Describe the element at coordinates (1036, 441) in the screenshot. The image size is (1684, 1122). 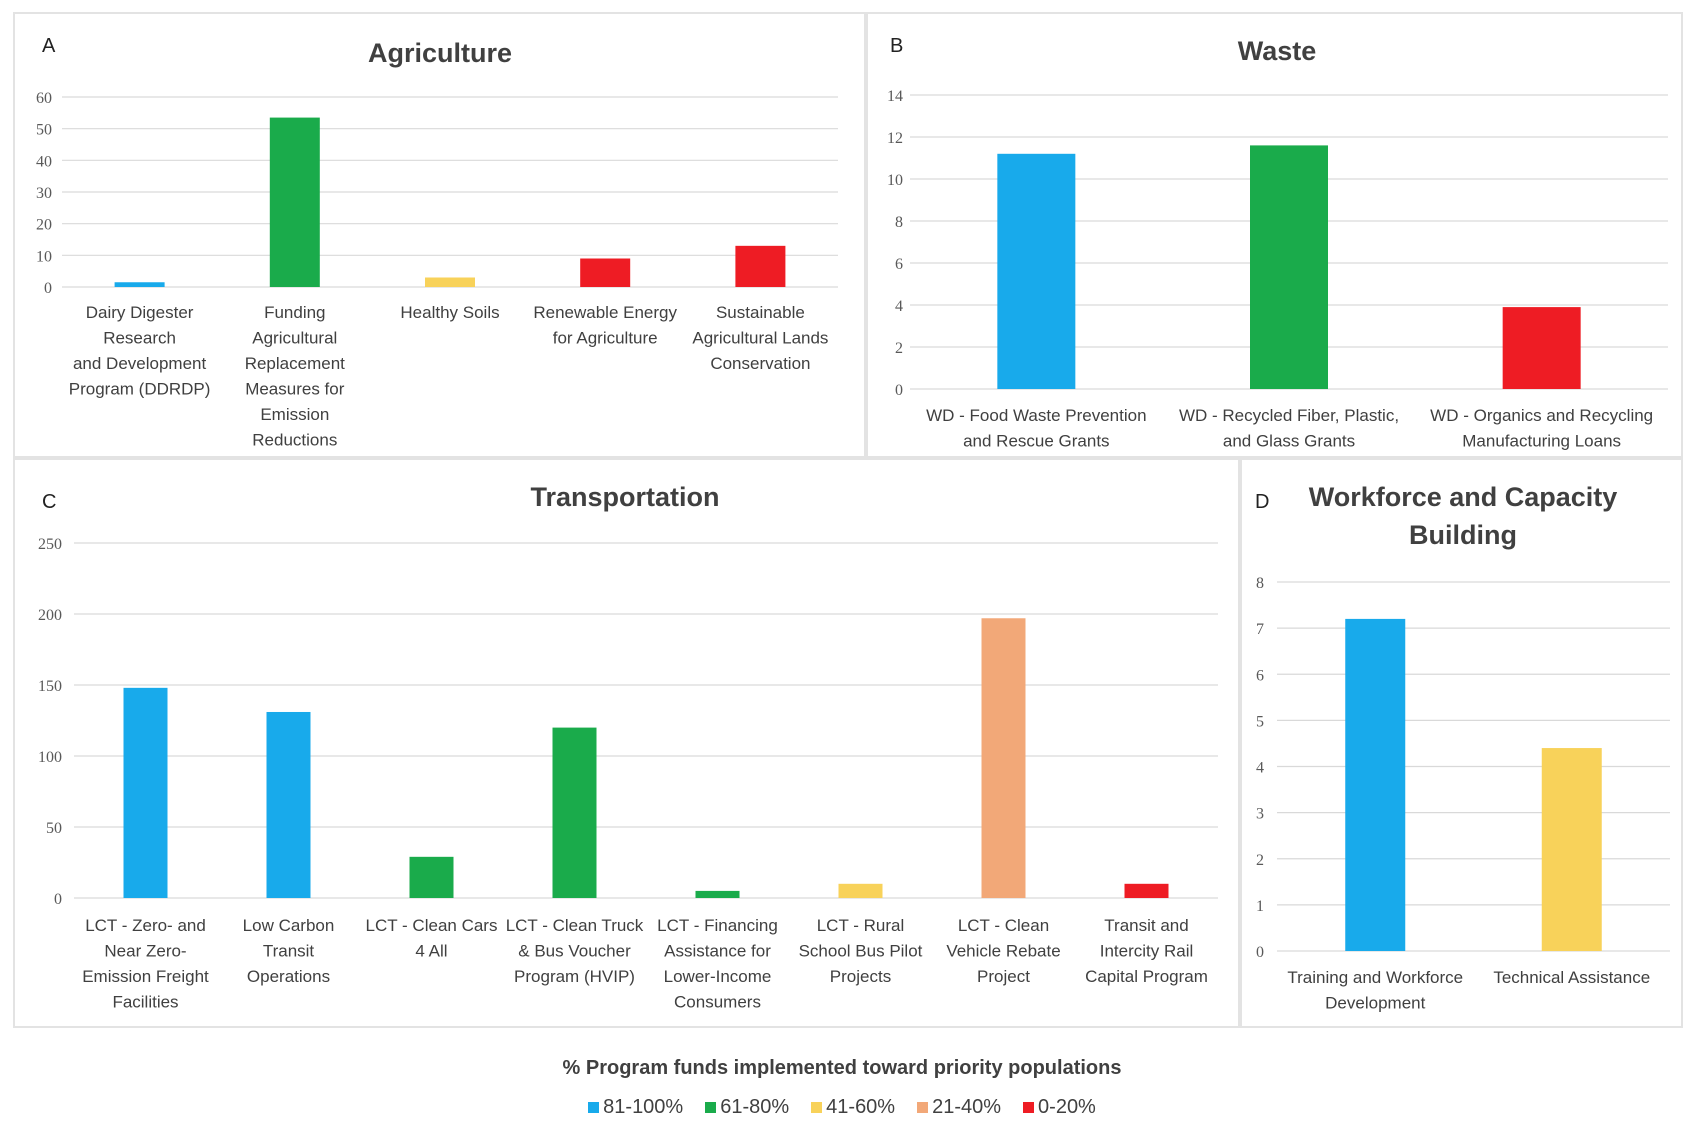
I see `x-category-label-b: and Rescue Grants` at that location.